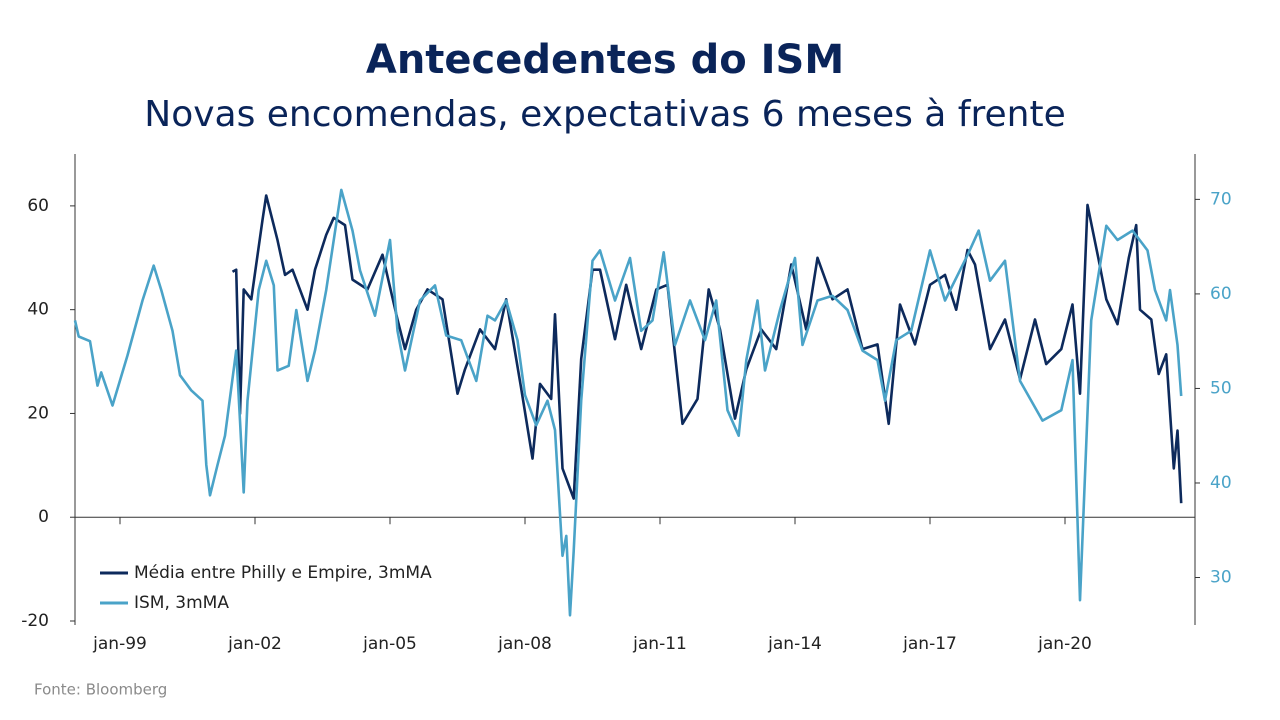 This screenshot has height=720, width=1280. Describe the element at coordinates (389, 644) in the screenshot. I see `x-tick-label: jan-05` at that location.